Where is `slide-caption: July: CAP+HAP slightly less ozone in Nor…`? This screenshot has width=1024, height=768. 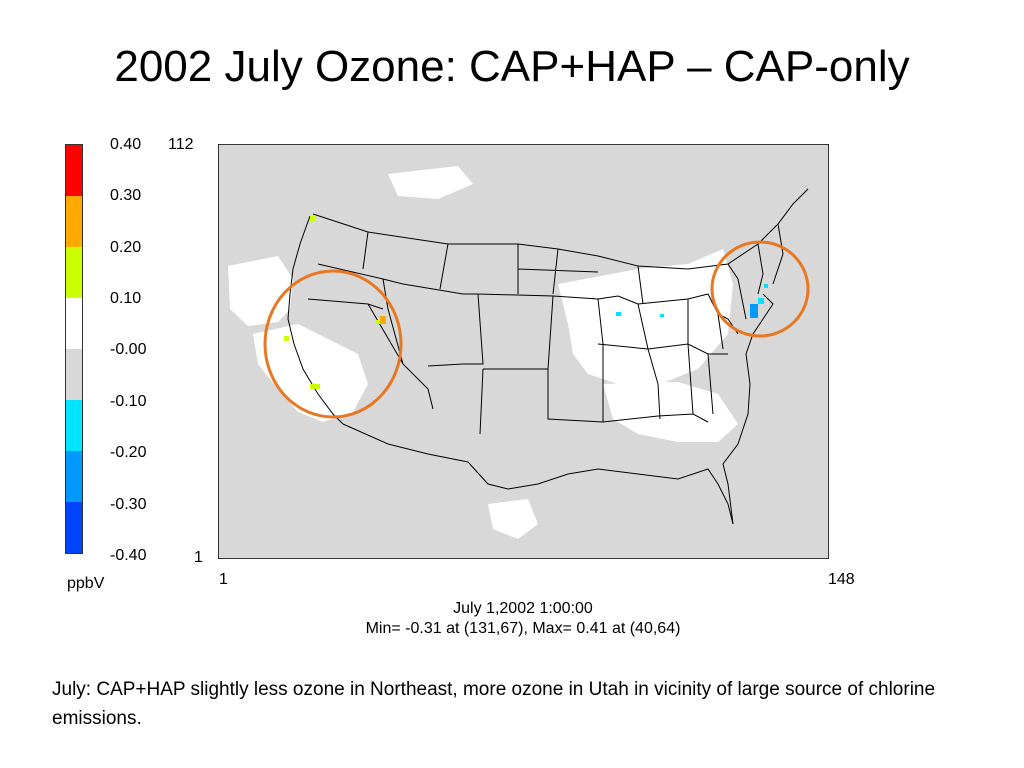 slide-caption: July: CAP+HAP slightly less ozone in Nor… is located at coordinates (494, 704).